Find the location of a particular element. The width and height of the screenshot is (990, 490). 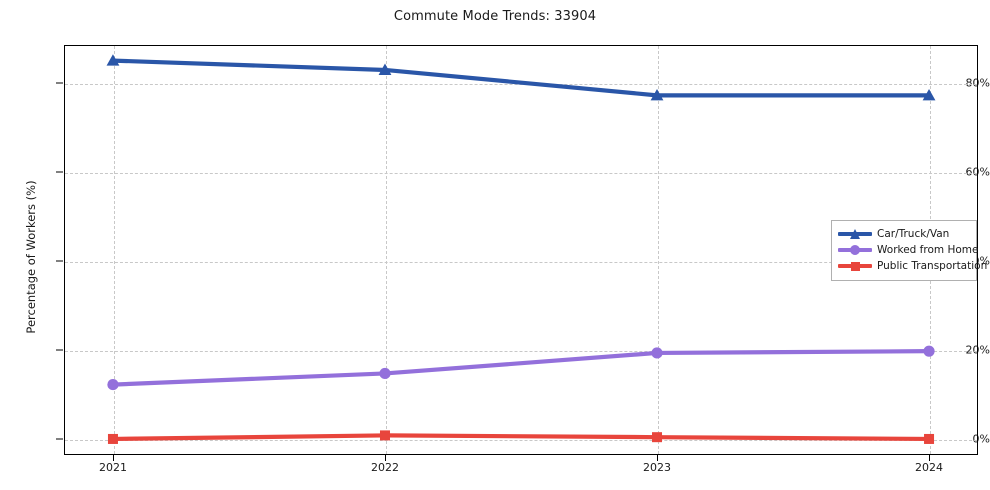

legend-item: Public Transportation is located at coordinates (912, 266).